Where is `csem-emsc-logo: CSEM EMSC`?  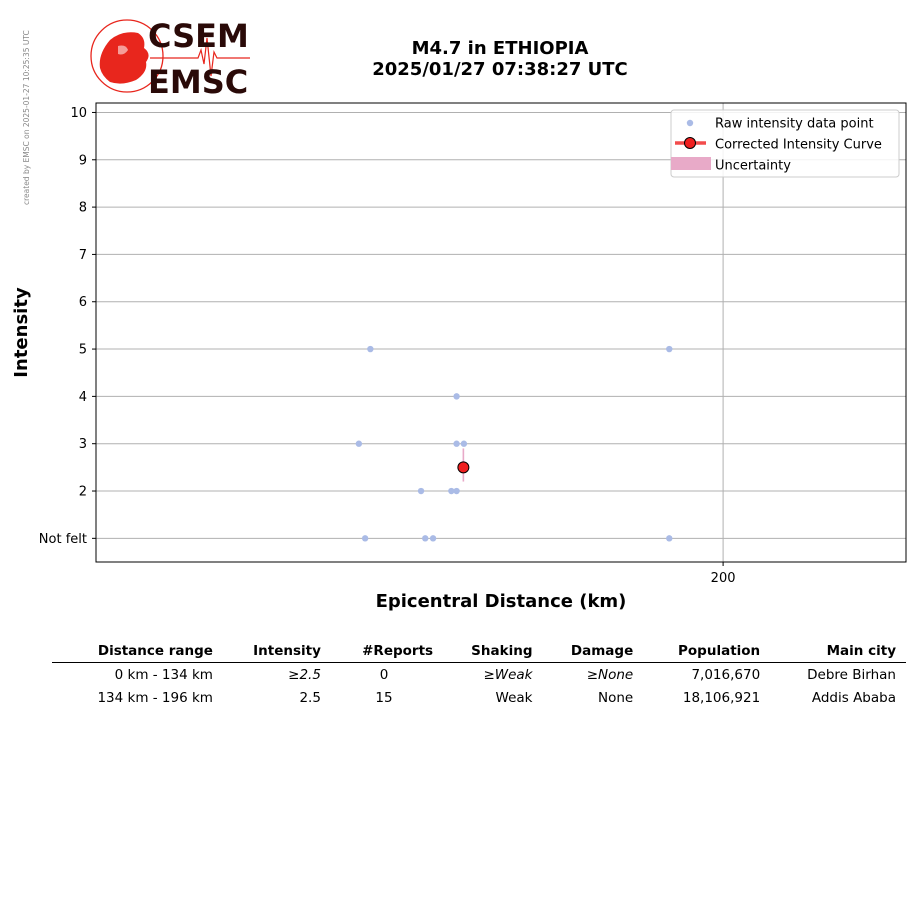 csem-emsc-logo: CSEM EMSC is located at coordinates (170, 57).